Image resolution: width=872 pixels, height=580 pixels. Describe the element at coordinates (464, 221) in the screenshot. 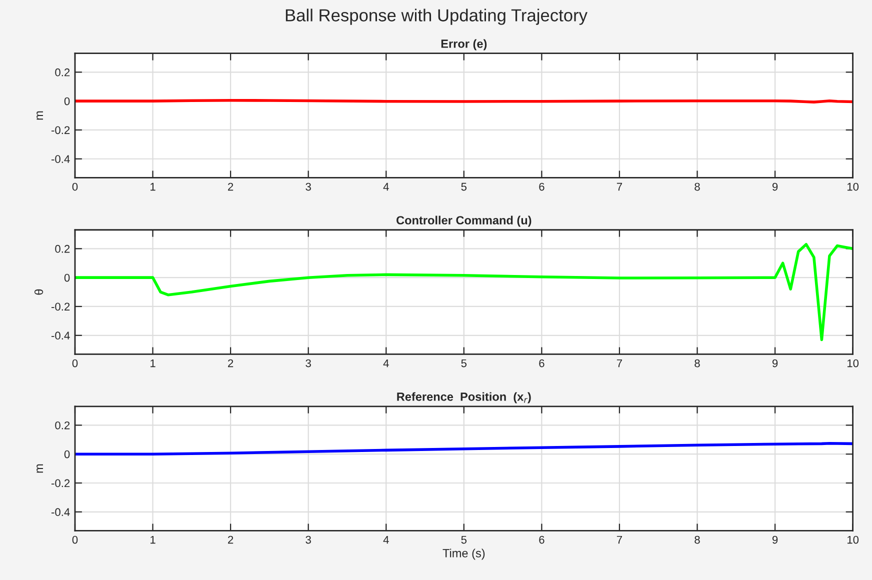

I see `chart-title: Controller Command (u)` at that location.